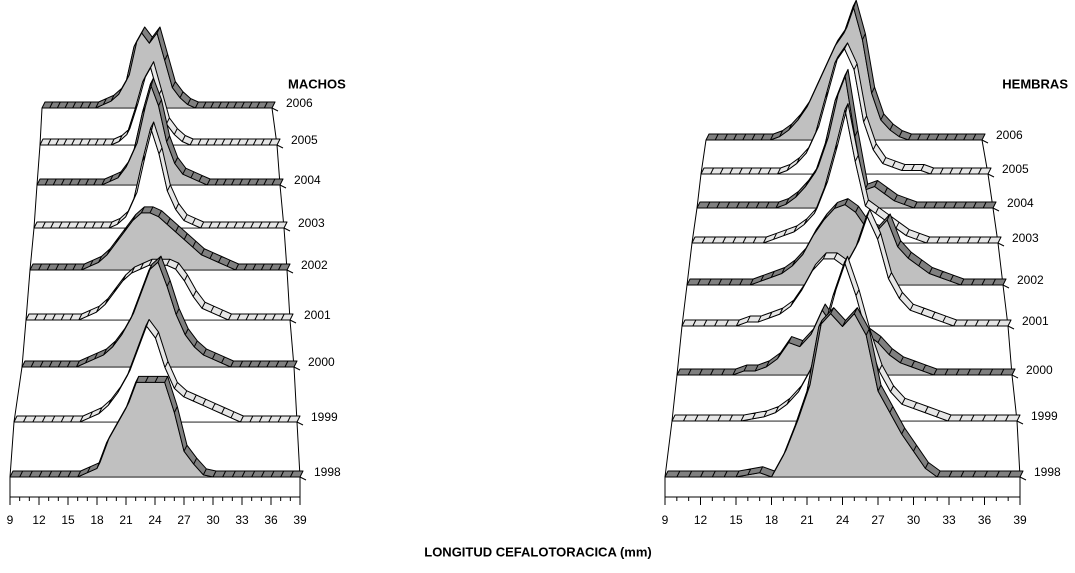  What do you see at coordinates (538, 551) in the screenshot?
I see `x-axis-title: LONGITUD CEFALOTORACICA (mm)` at bounding box center [538, 551].